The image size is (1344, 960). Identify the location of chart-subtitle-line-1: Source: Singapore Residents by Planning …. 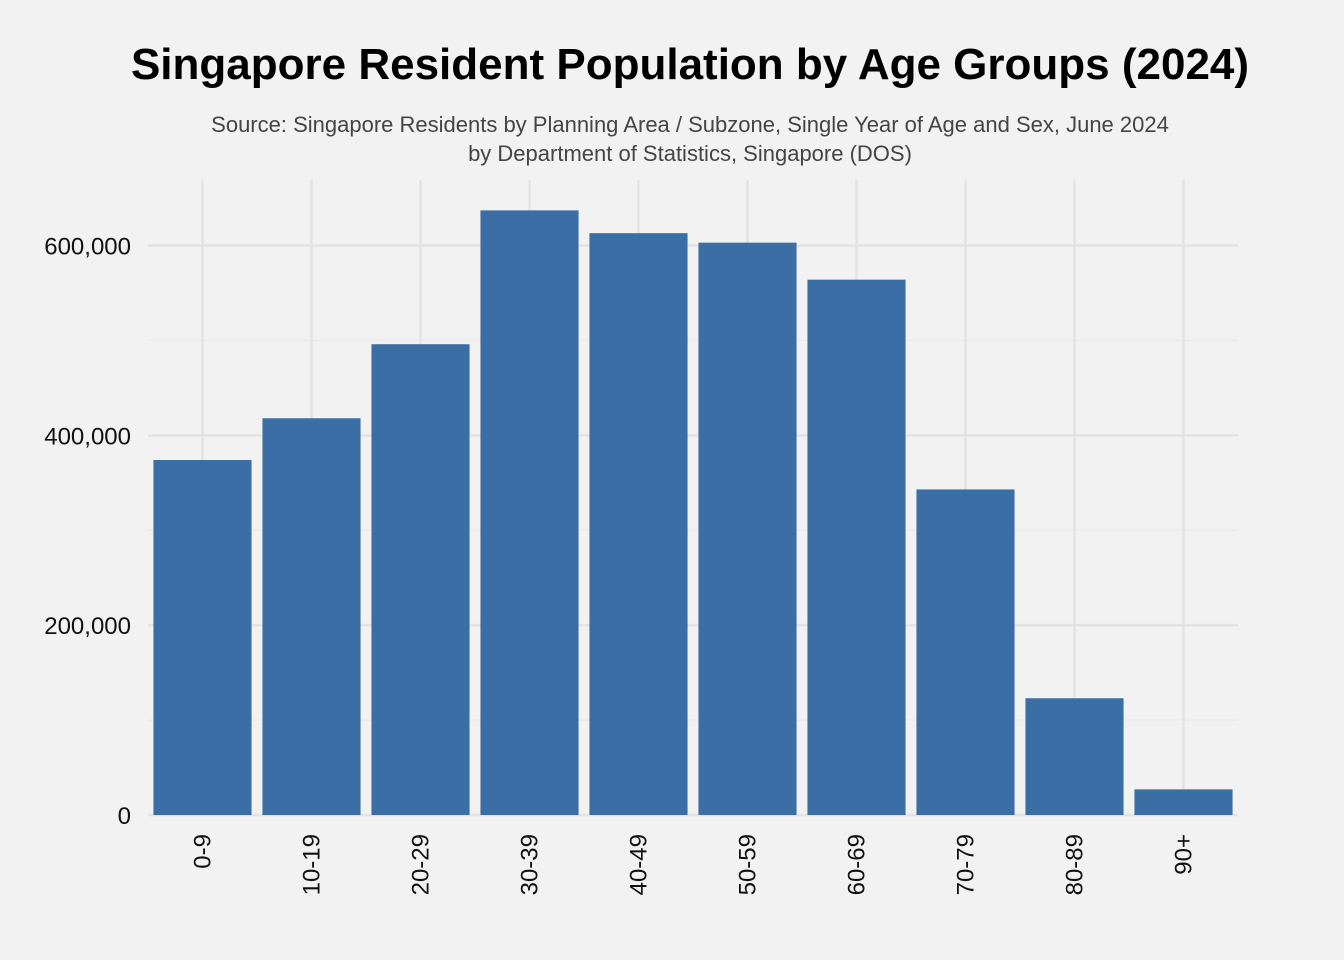
(690, 124).